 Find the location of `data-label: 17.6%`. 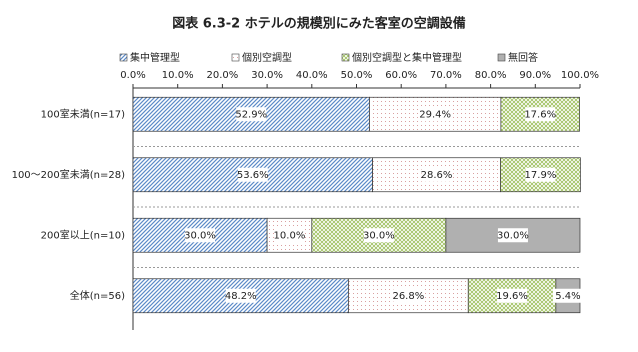

data-label: 17.6% is located at coordinates (540, 114).